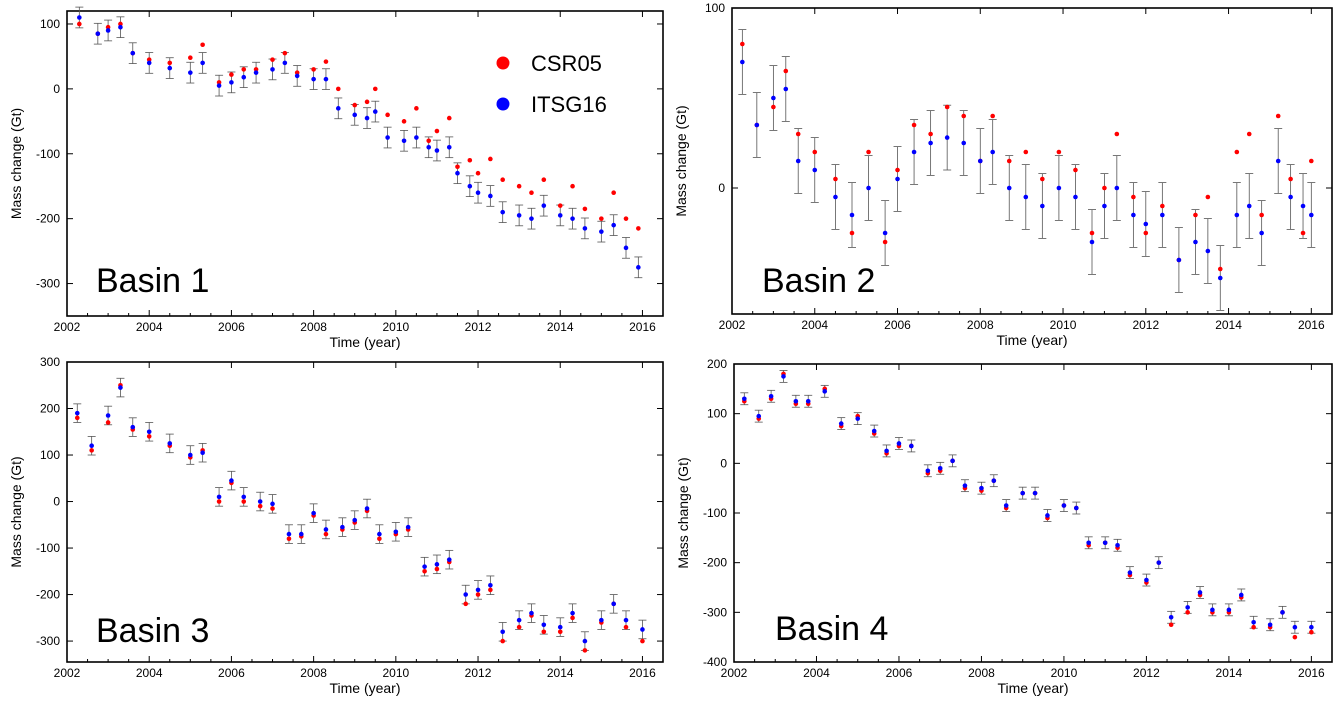  What do you see at coordinates (48, 284) in the screenshot?
I see `y-tick-label: -300` at bounding box center [48, 284].